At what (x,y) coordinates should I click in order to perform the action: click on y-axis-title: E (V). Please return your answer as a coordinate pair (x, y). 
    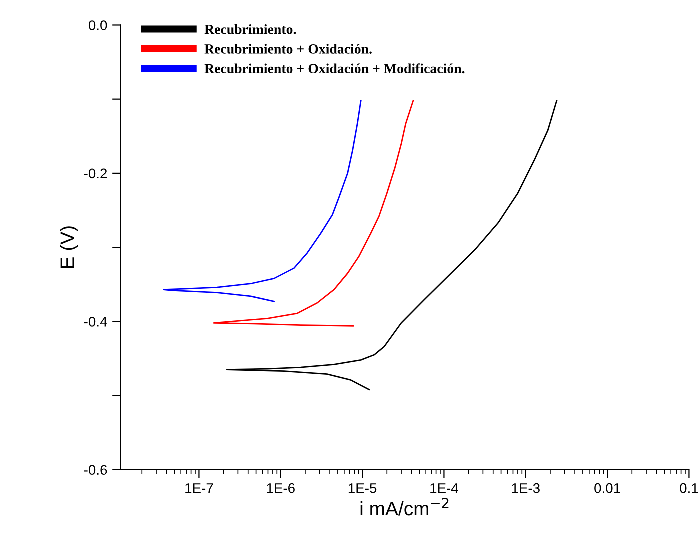
    Looking at the image, I should click on (69, 247).